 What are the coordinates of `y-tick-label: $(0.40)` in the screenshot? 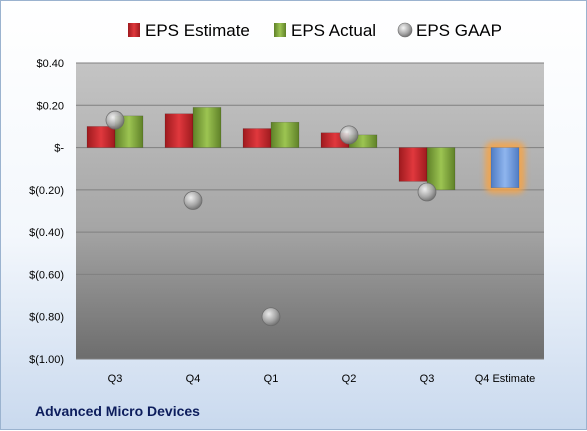 It's located at (46, 233).